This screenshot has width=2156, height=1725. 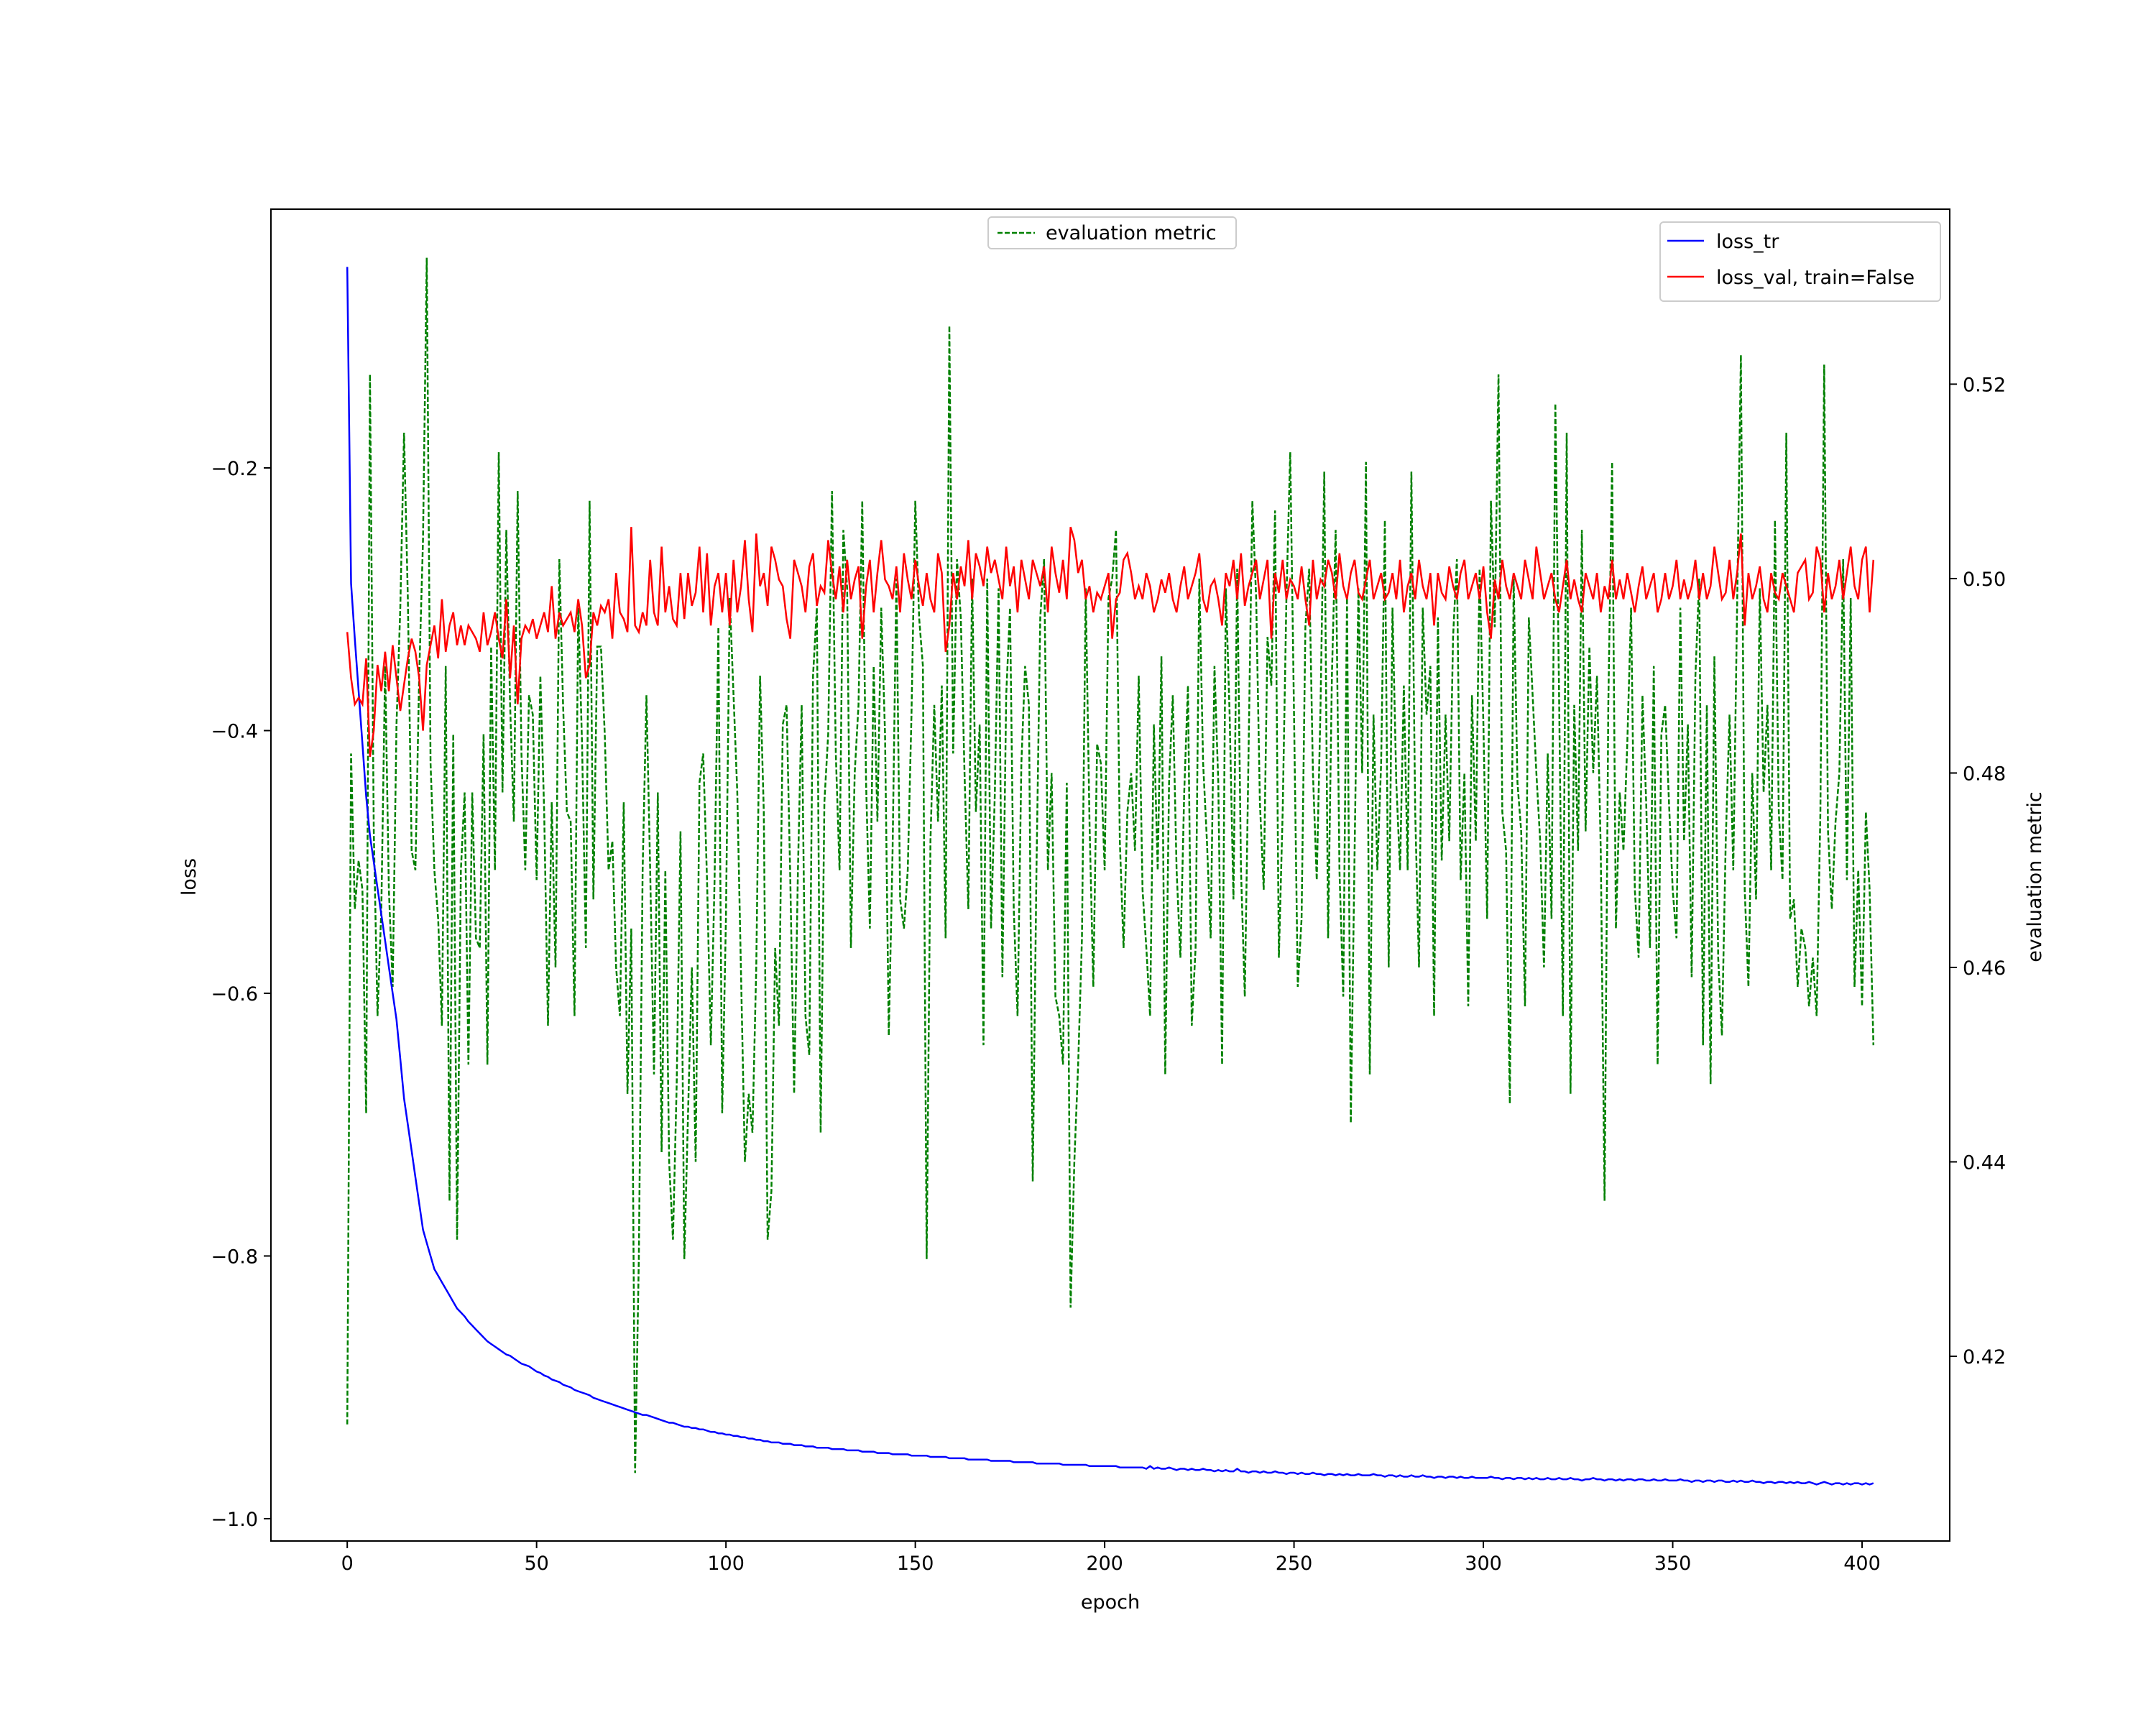 What do you see at coordinates (1131, 233) in the screenshot?
I see `legend-label-evaluation-metric: evaluation metric` at bounding box center [1131, 233].